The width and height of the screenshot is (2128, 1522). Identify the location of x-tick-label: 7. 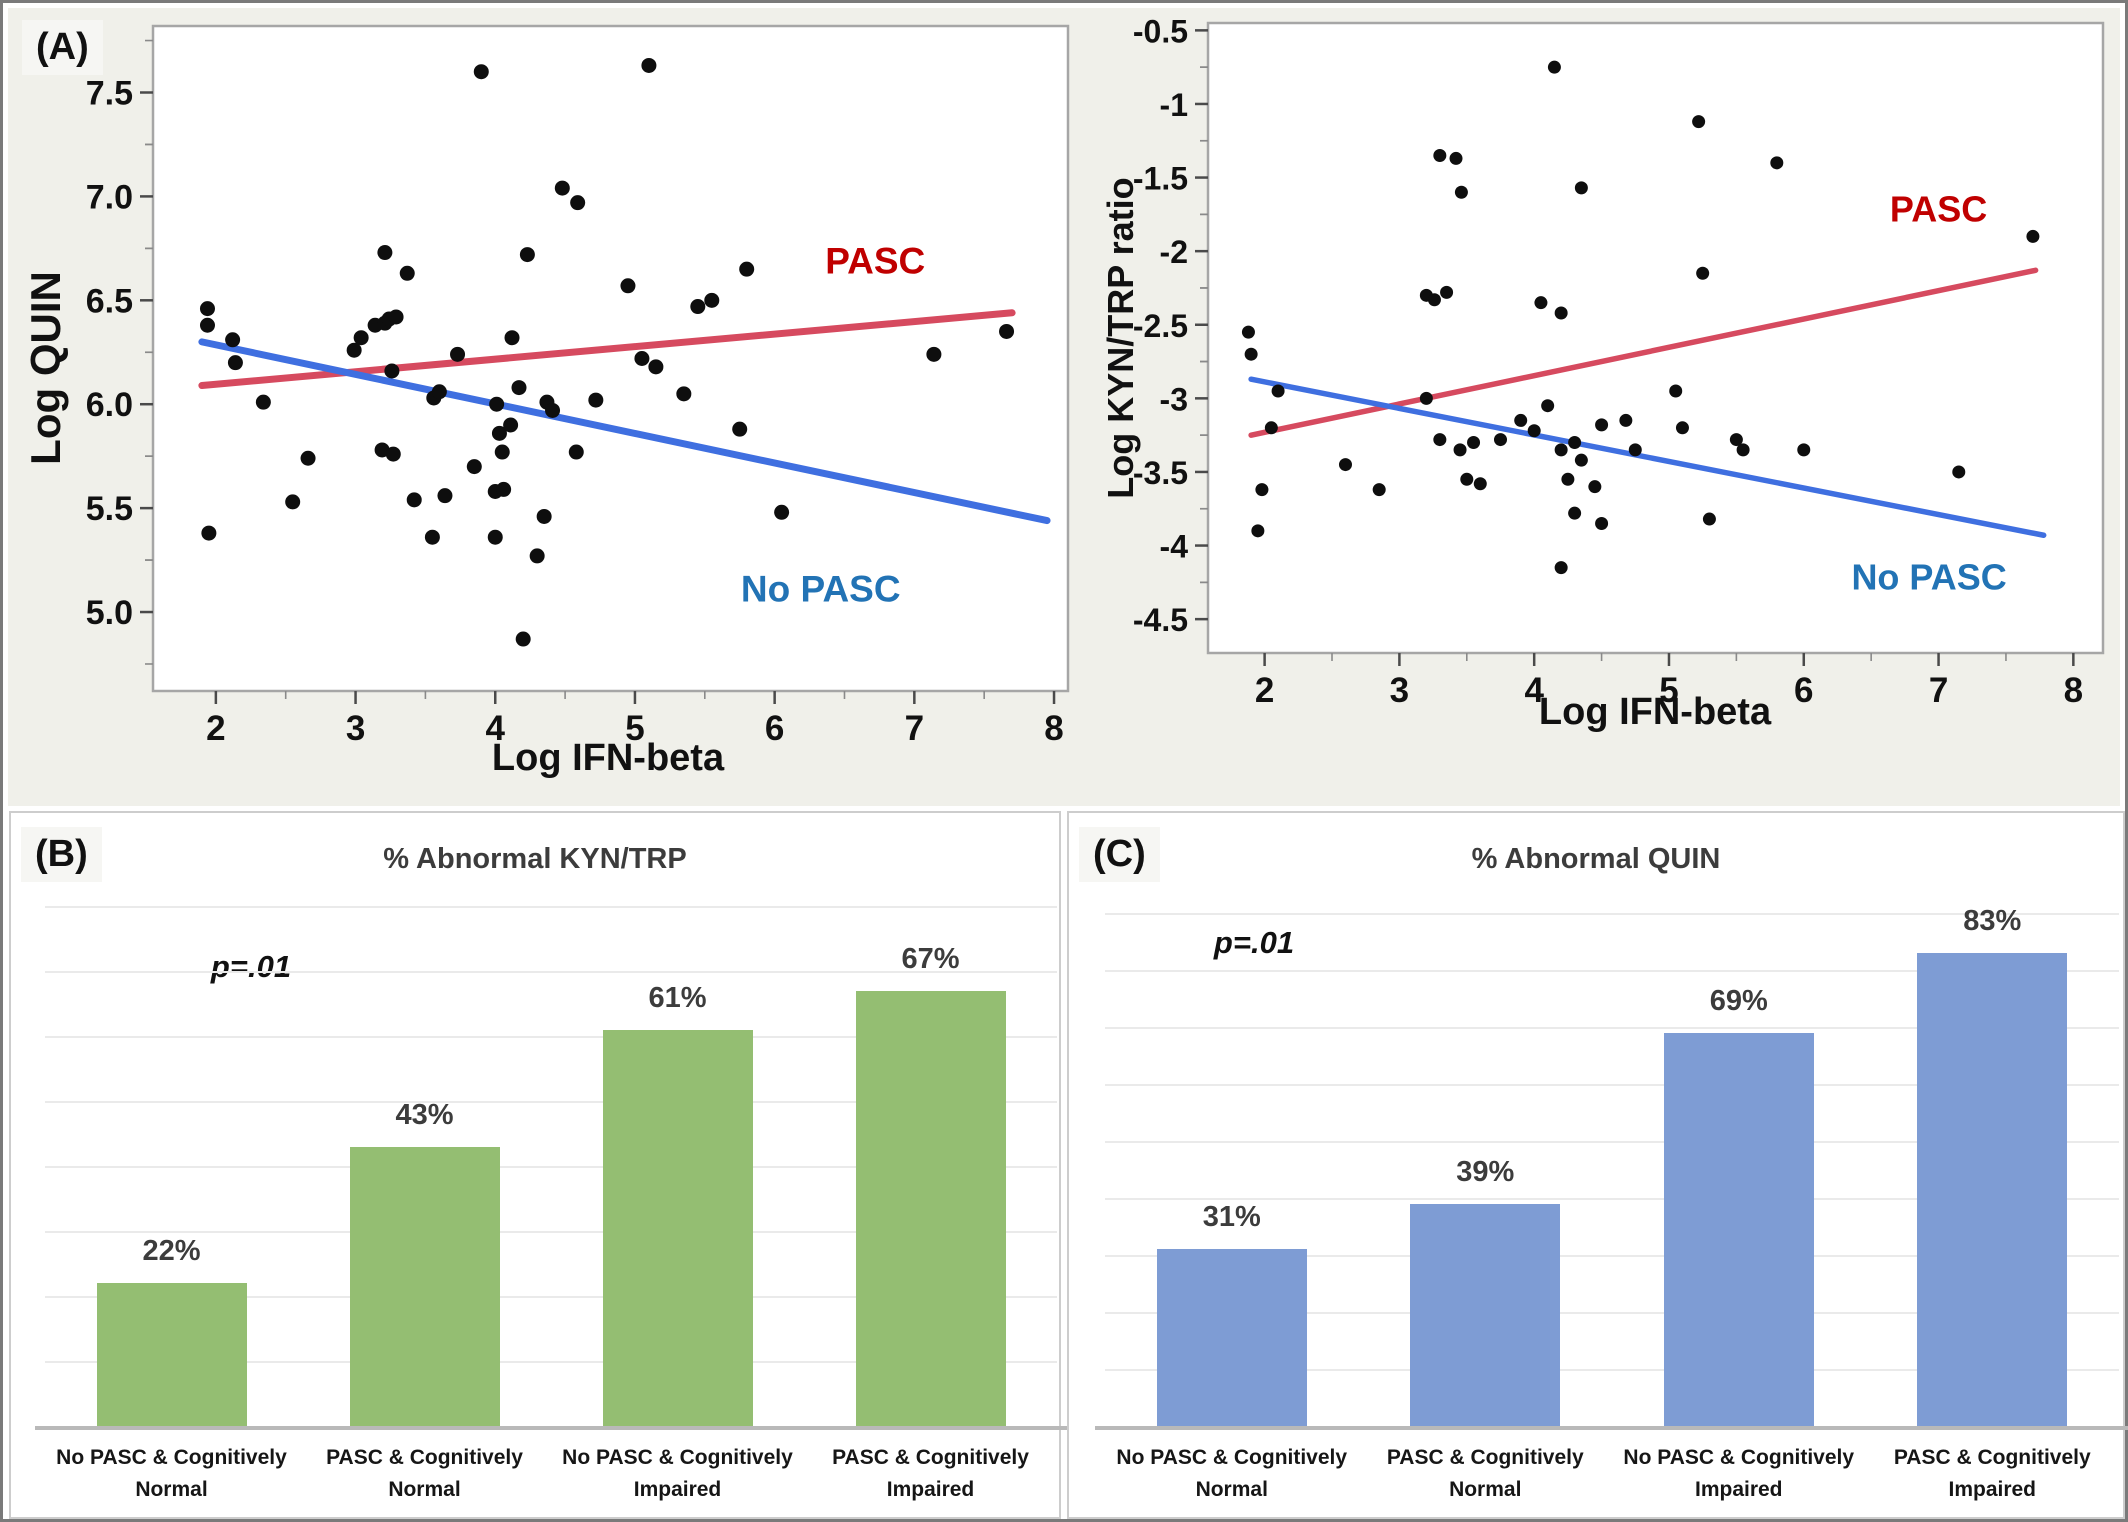
(914, 728).